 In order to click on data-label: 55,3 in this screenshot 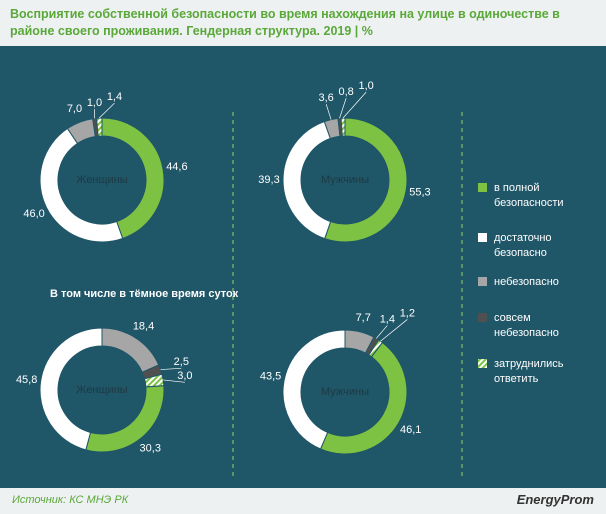, I will do `click(419, 193)`.